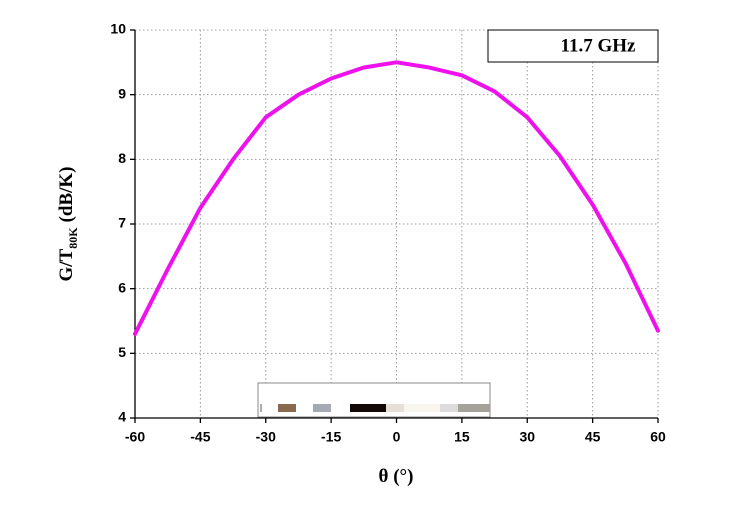 The image size is (751, 511). I want to click on x-tick-label: -45, so click(200, 437).